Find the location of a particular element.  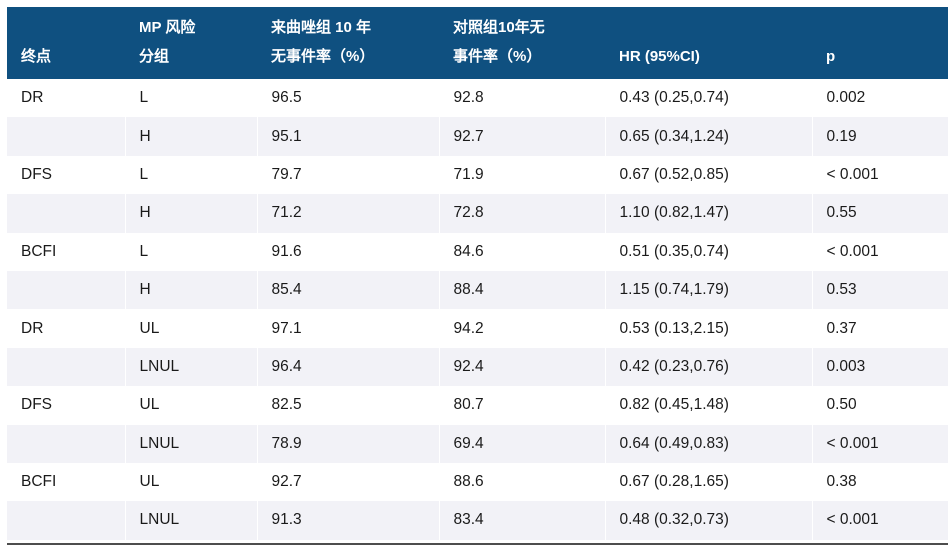

cell-control-10yr-event-free-rate: 94.2 is located at coordinates (521, 328).